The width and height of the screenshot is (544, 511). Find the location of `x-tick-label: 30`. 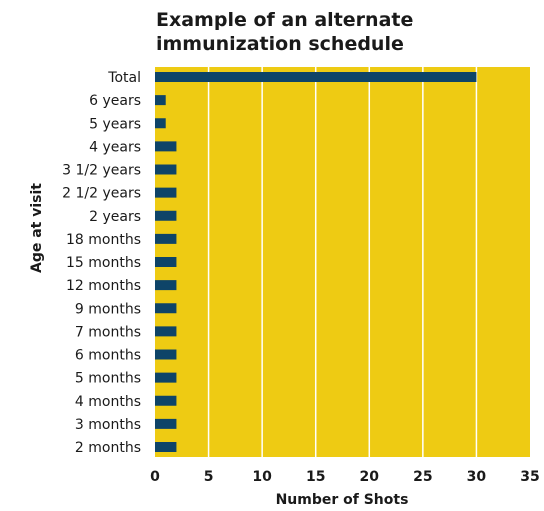

x-tick-label: 30 is located at coordinates (477, 477).